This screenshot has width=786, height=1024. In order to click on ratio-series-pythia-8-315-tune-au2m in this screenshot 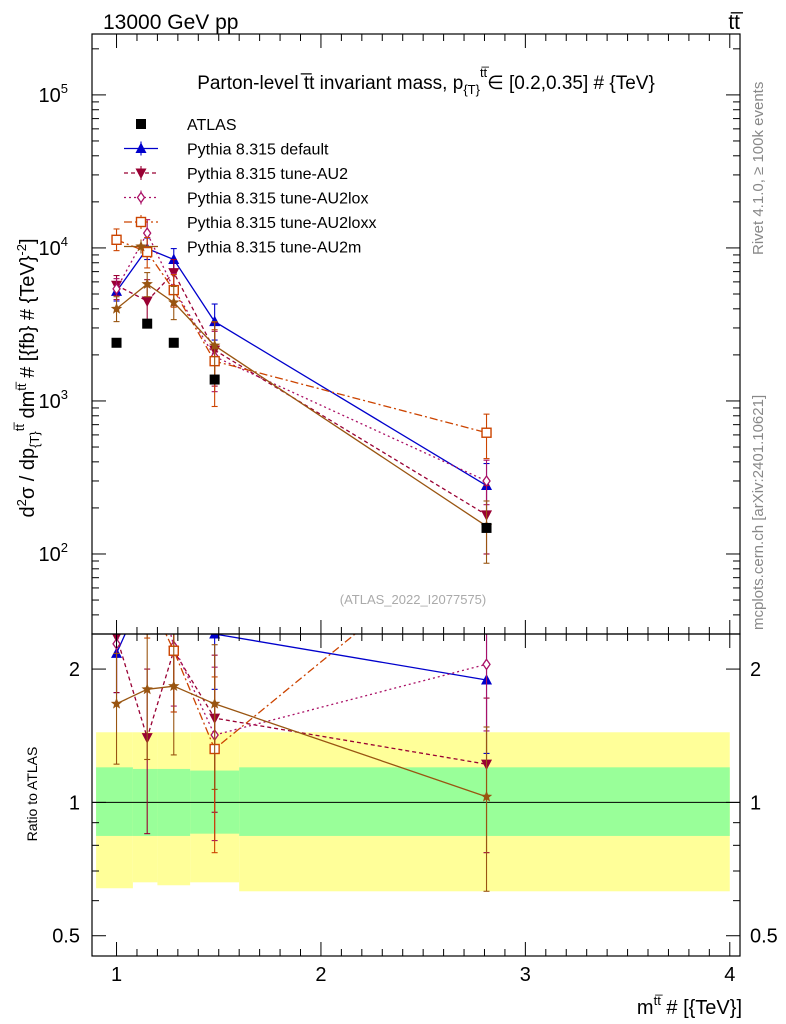, I will do `click(301, 763)`.